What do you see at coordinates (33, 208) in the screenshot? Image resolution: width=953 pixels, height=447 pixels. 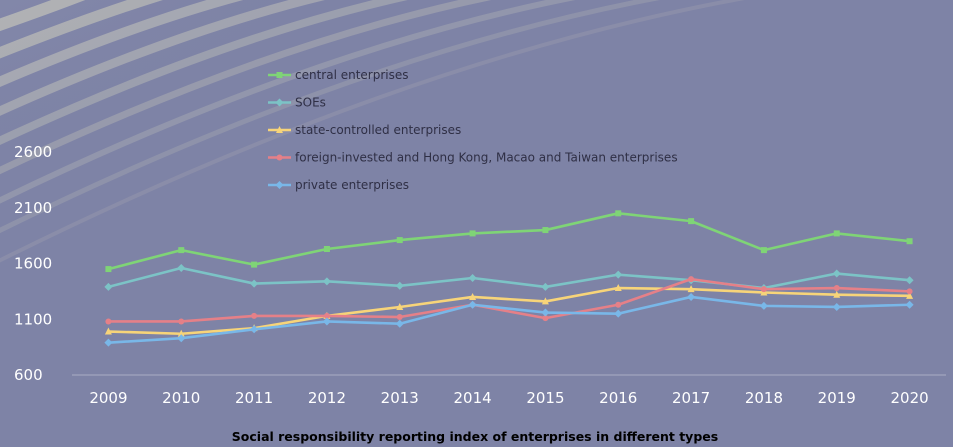 I see `y-tick-label: 2100` at bounding box center [33, 208].